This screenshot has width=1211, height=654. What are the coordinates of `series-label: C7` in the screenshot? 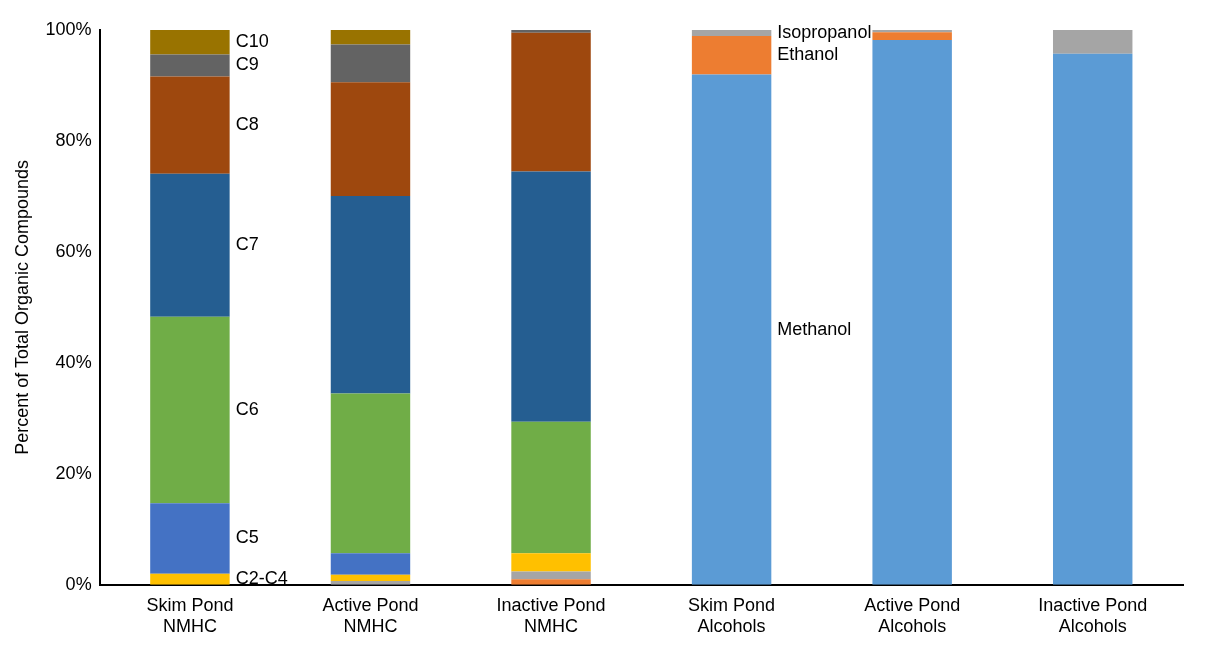 It's located at (247, 244).